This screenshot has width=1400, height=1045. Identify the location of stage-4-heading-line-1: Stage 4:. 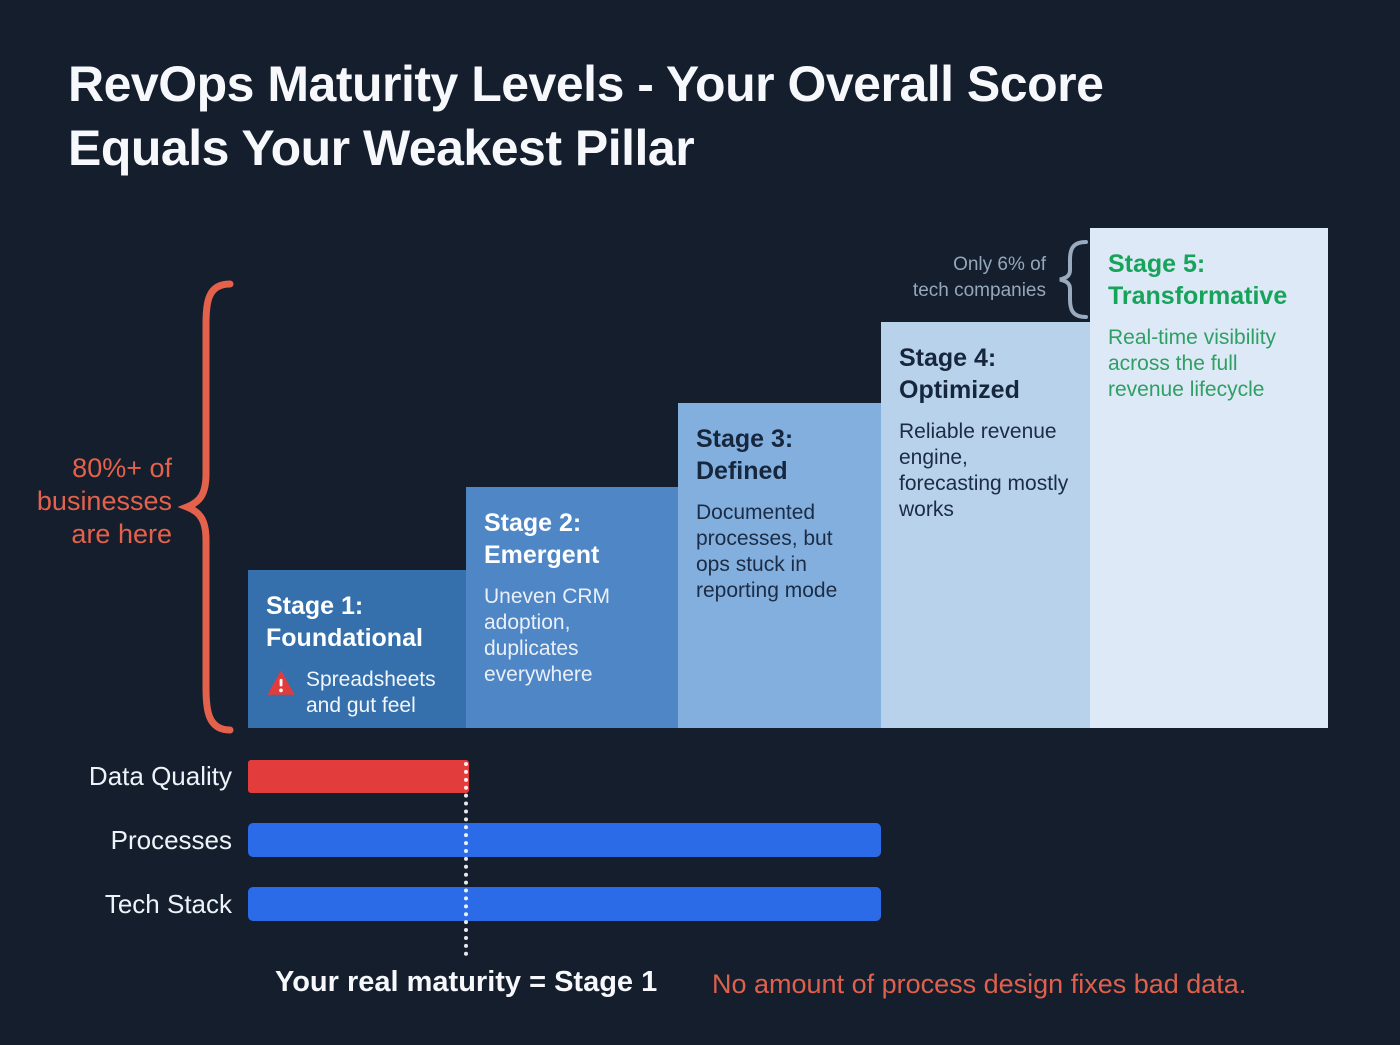
(948, 358).